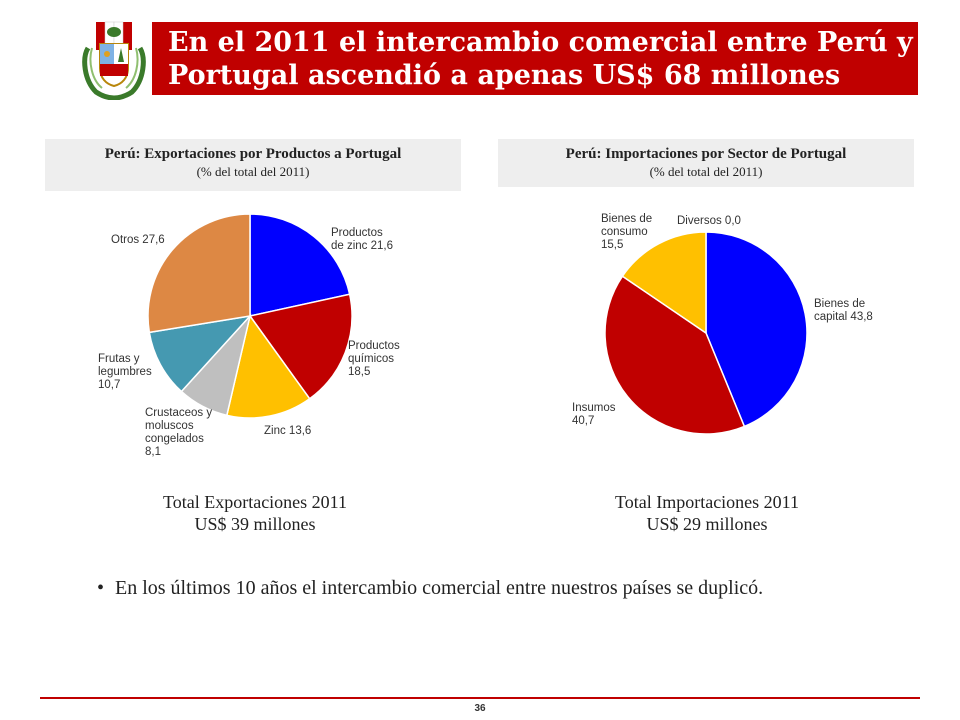 This screenshot has height=720, width=960. I want to click on imports-slice-bienes-de-consumo, so click(664, 283).